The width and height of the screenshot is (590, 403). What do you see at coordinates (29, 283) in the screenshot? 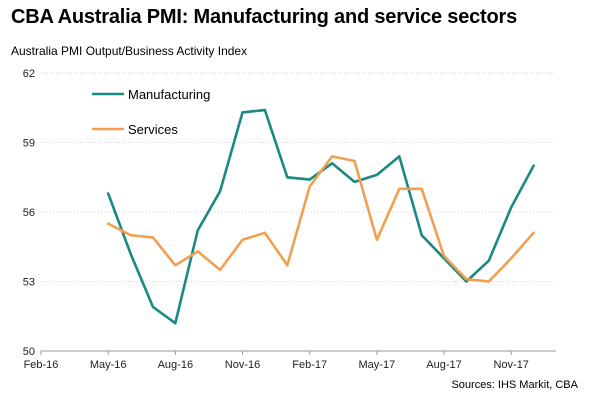
I see `y-tick-label: 53` at bounding box center [29, 283].